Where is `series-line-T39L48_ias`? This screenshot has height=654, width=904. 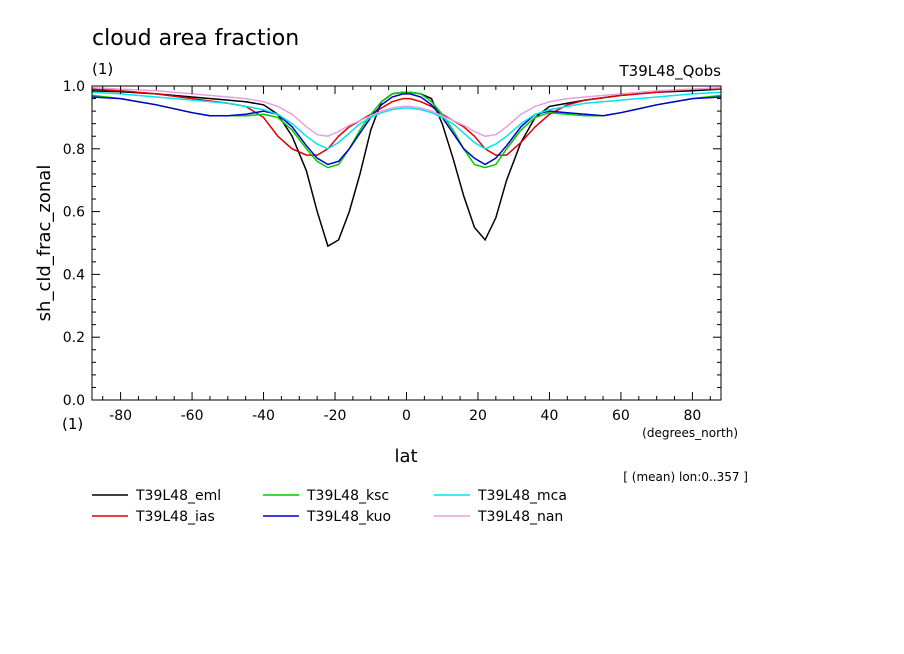 series-line-T39L48_ias is located at coordinates (406, 122).